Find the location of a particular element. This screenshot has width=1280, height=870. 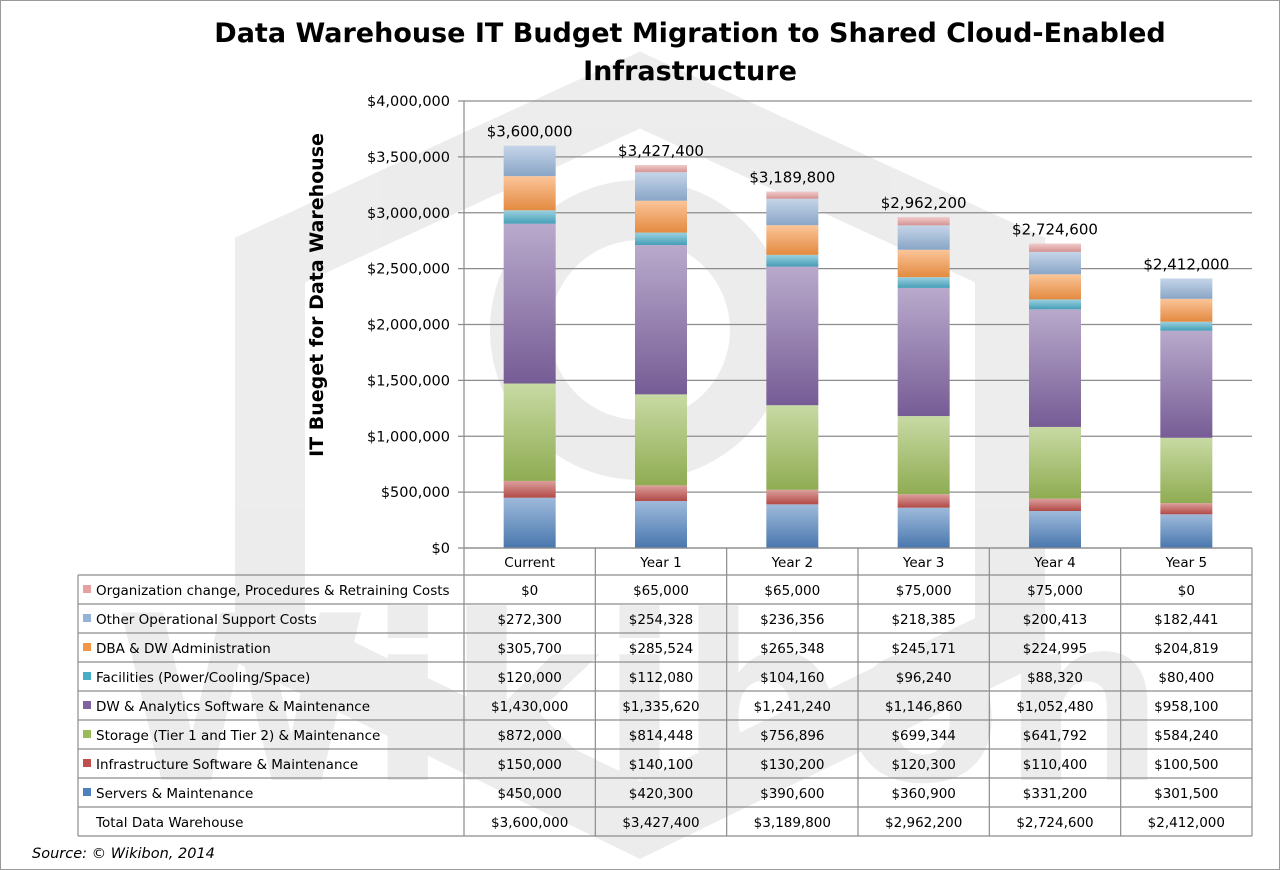

total-data-label: $3,427,400 is located at coordinates (661, 151).